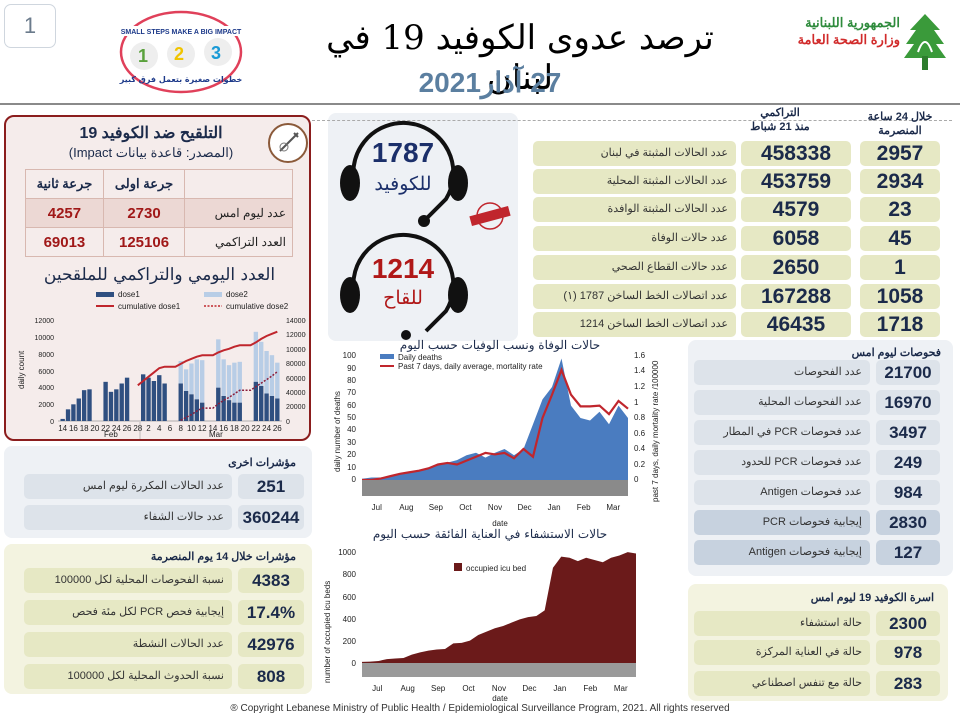 The image size is (960, 720). Describe the element at coordinates (640, 433) in the screenshot. I see `svg-text: 0.6` at that location.